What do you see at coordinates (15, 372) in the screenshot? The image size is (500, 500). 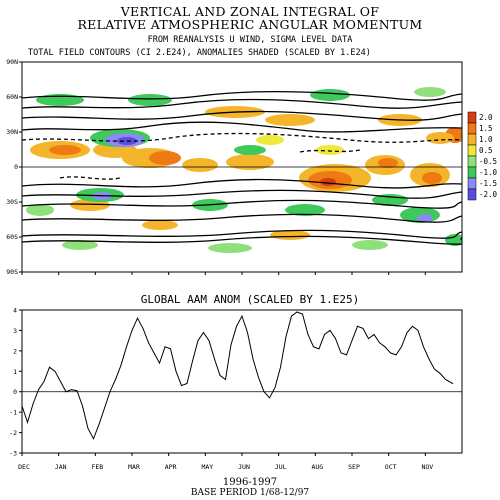 I see `line-y-tick-label: 1` at bounding box center [15, 372].